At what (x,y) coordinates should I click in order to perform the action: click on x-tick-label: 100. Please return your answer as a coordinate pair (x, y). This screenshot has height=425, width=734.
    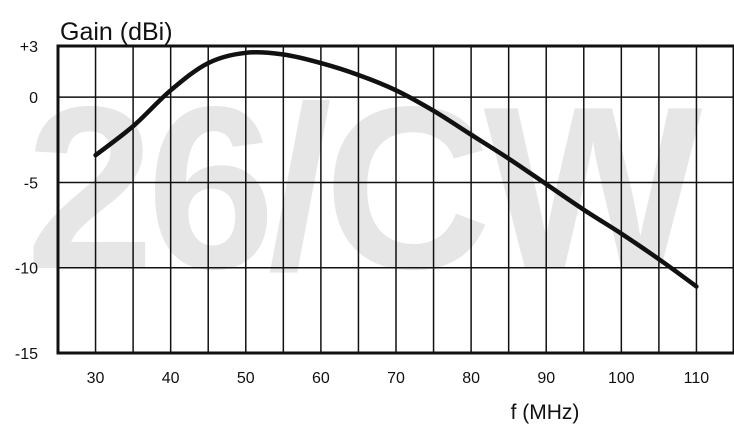
    Looking at the image, I should click on (621, 378).